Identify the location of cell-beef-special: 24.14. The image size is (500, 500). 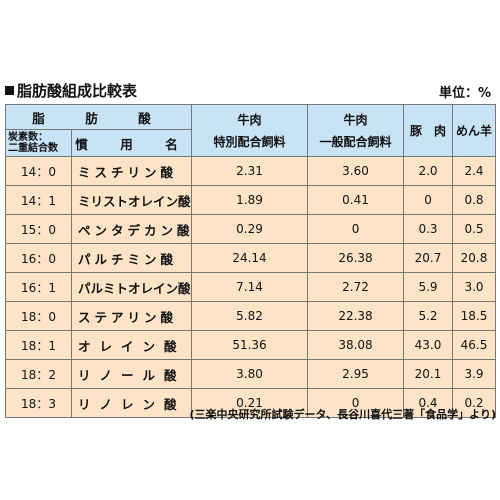
(250, 258).